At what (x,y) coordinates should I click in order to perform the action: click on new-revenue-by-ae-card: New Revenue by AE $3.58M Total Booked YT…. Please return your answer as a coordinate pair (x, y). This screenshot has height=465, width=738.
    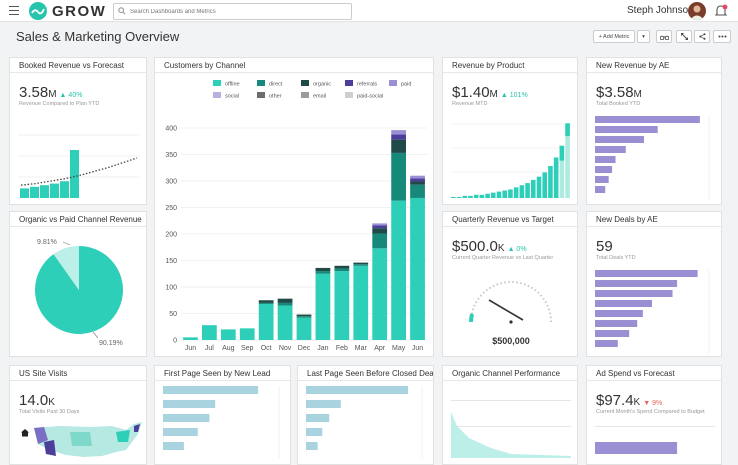
    Looking at the image, I should click on (654, 131).